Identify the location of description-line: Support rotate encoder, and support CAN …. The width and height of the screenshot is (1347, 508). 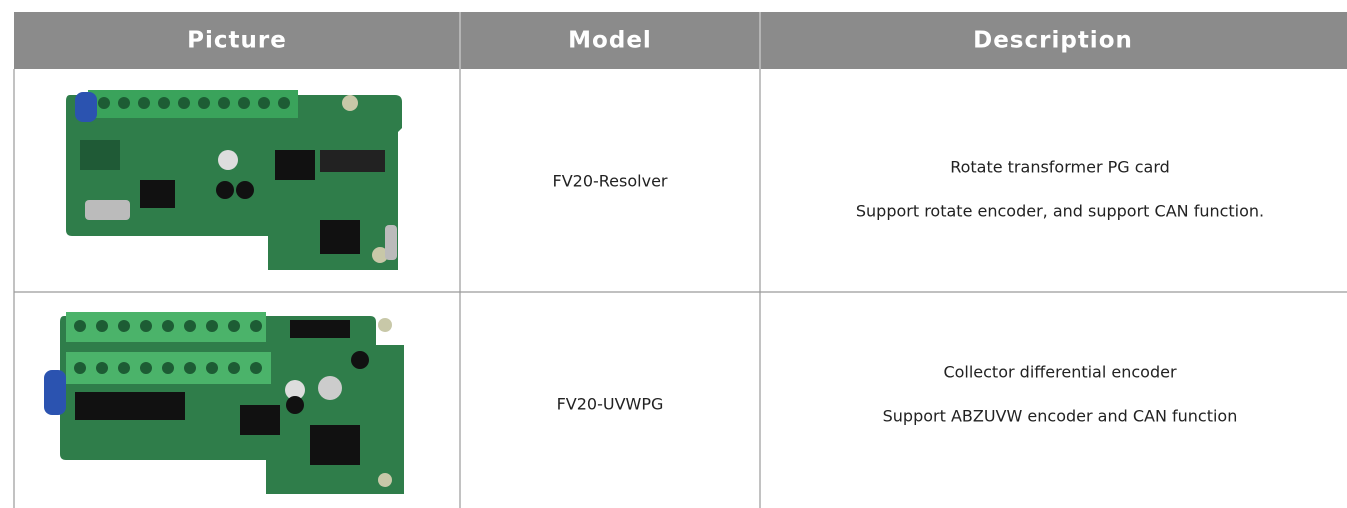
(1060, 211).